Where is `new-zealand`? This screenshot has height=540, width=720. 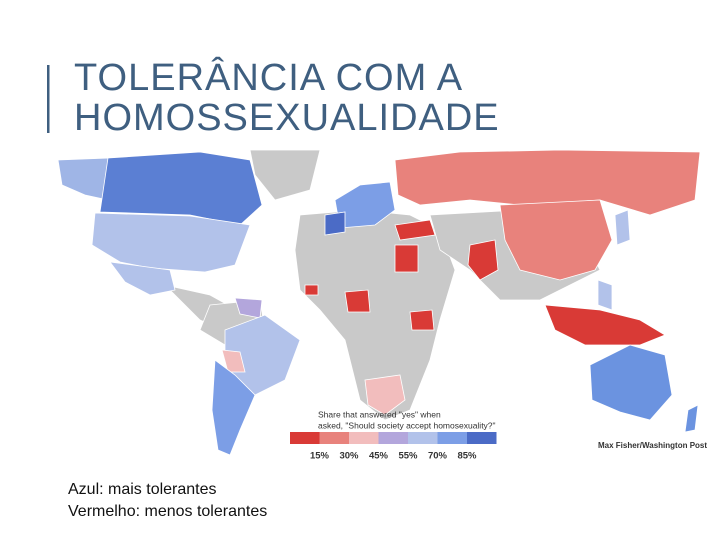 new-zealand is located at coordinates (691, 418).